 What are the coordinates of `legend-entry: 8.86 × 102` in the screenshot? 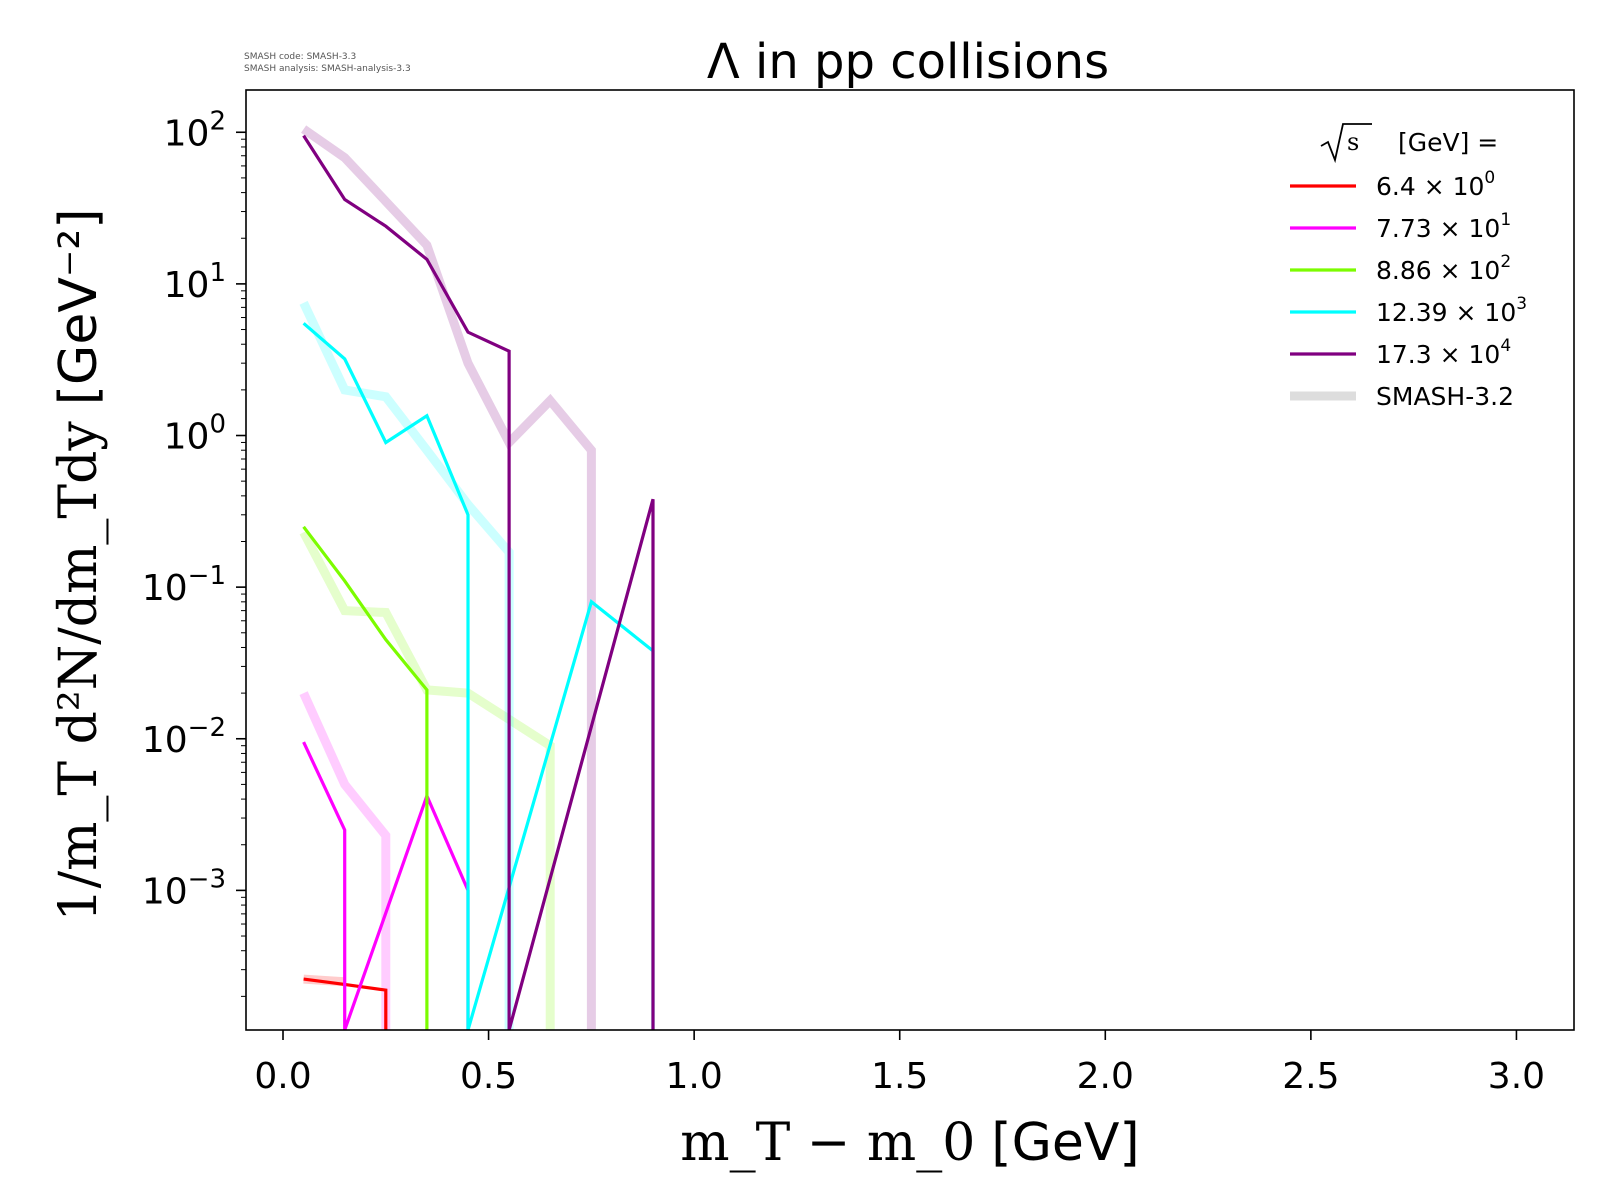 It's located at (1400, 268).